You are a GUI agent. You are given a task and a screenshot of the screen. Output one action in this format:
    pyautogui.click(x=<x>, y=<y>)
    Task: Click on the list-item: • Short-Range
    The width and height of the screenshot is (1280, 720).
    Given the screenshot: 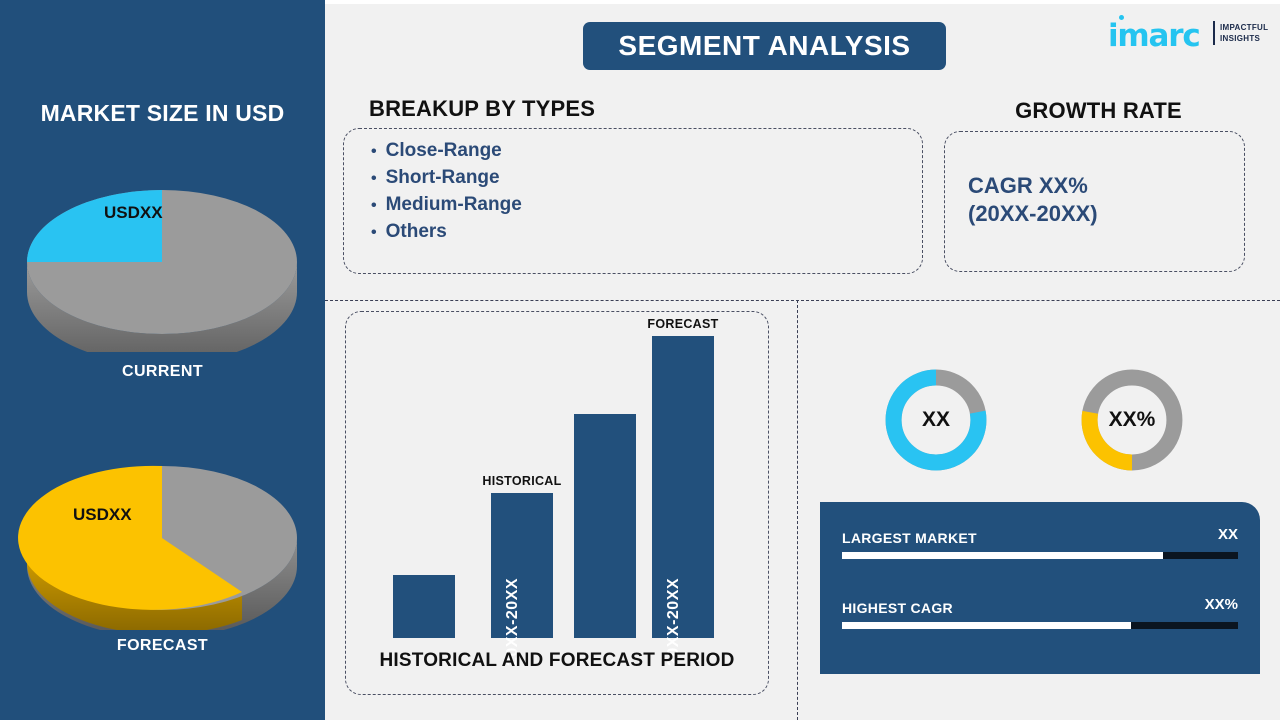 What is the action you would take?
    pyautogui.click(x=446, y=178)
    